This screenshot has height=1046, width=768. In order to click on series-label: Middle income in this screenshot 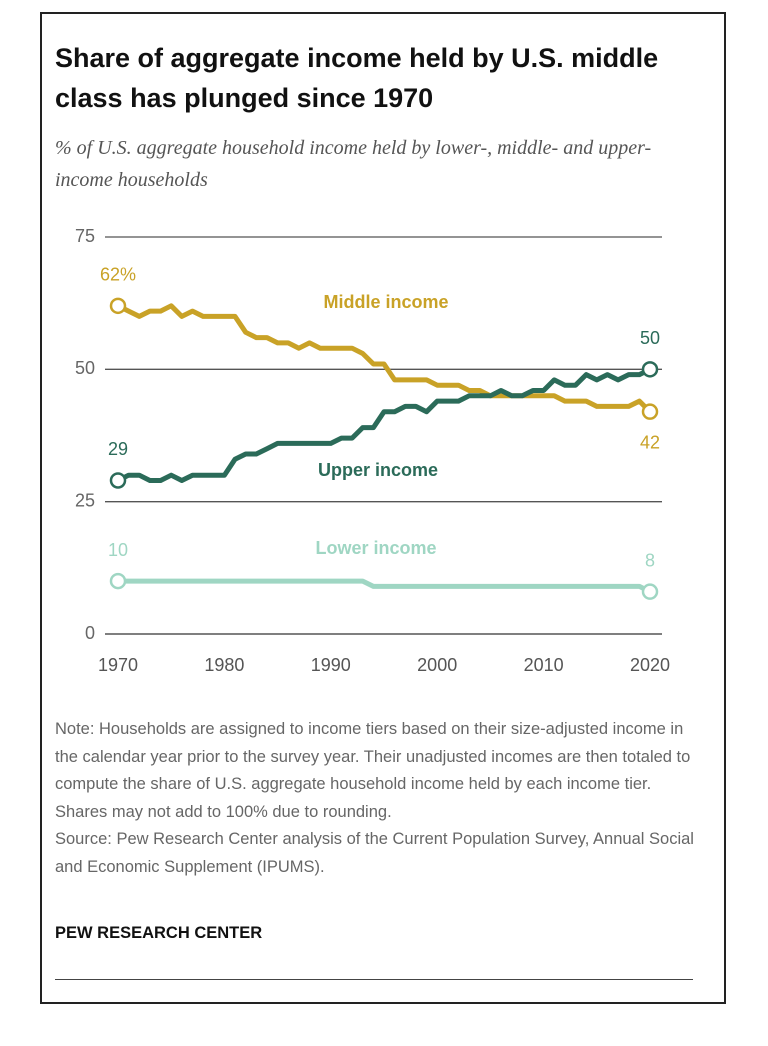, I will do `click(385, 302)`.